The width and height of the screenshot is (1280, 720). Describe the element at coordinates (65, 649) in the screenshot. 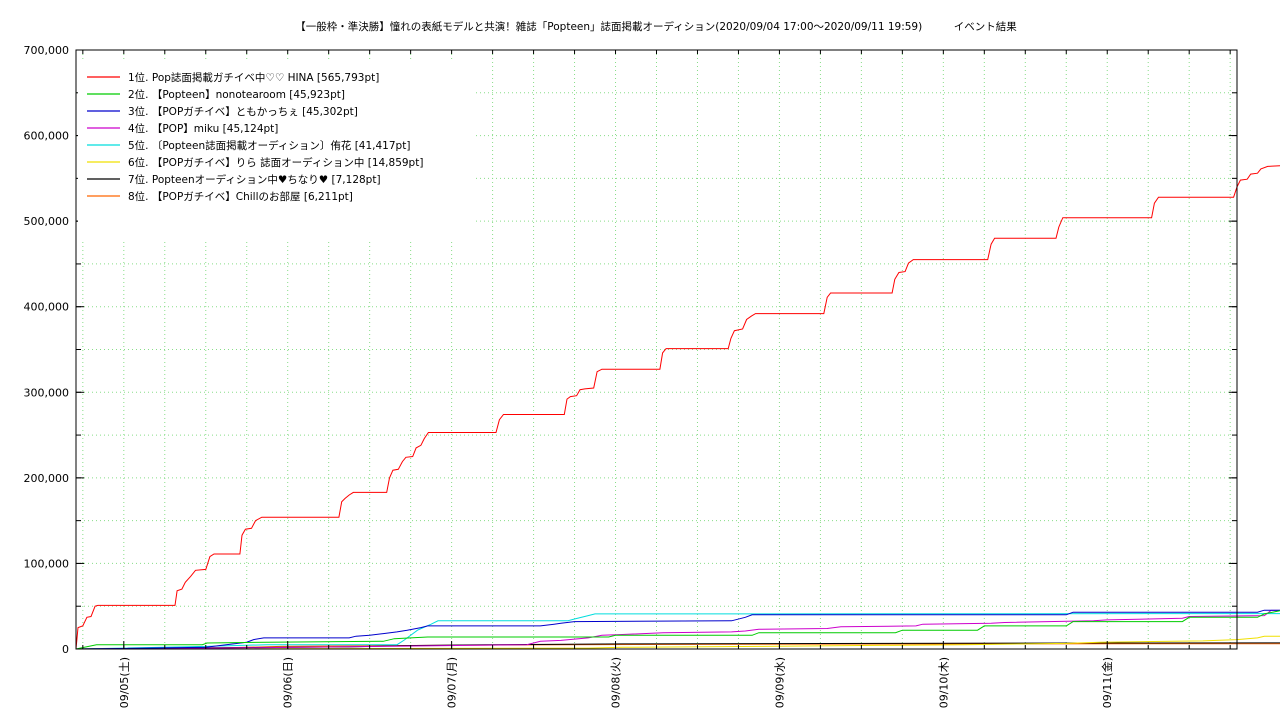

I see `y-tick-label: 0` at that location.